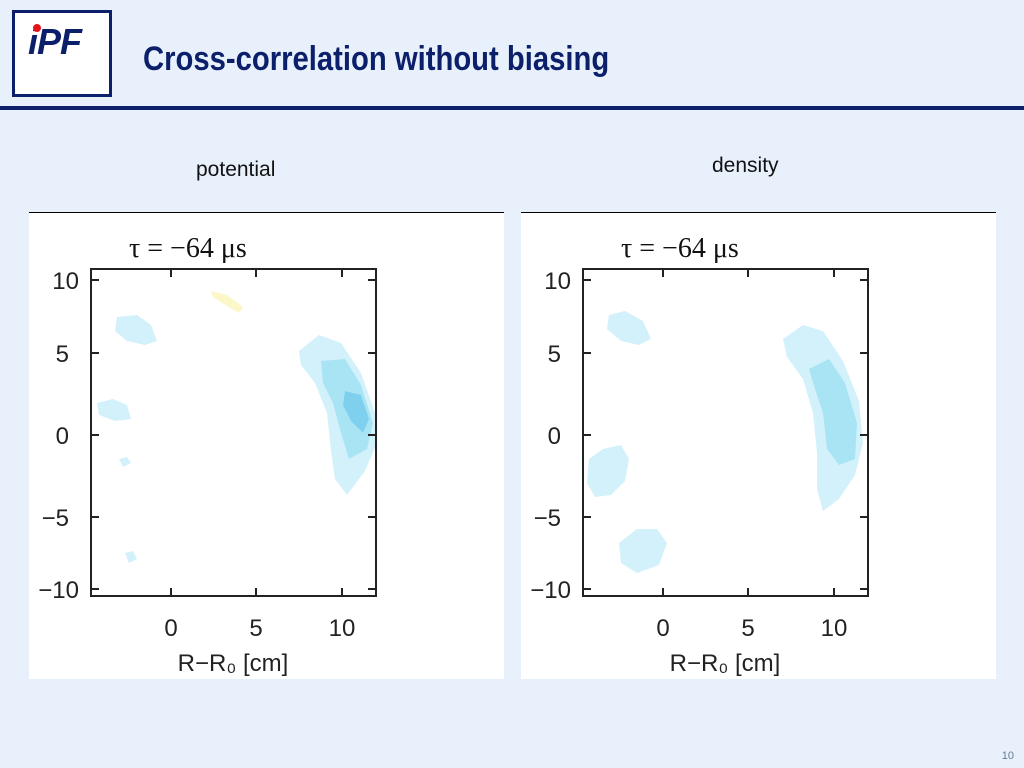  I want to click on contour-arc-outer, so click(823, 418).